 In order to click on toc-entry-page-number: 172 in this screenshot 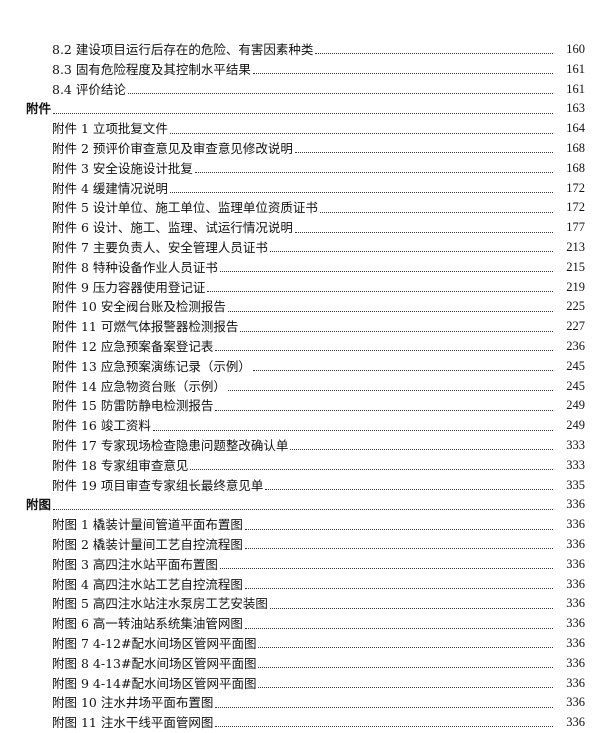, I will do `click(575, 207)`.